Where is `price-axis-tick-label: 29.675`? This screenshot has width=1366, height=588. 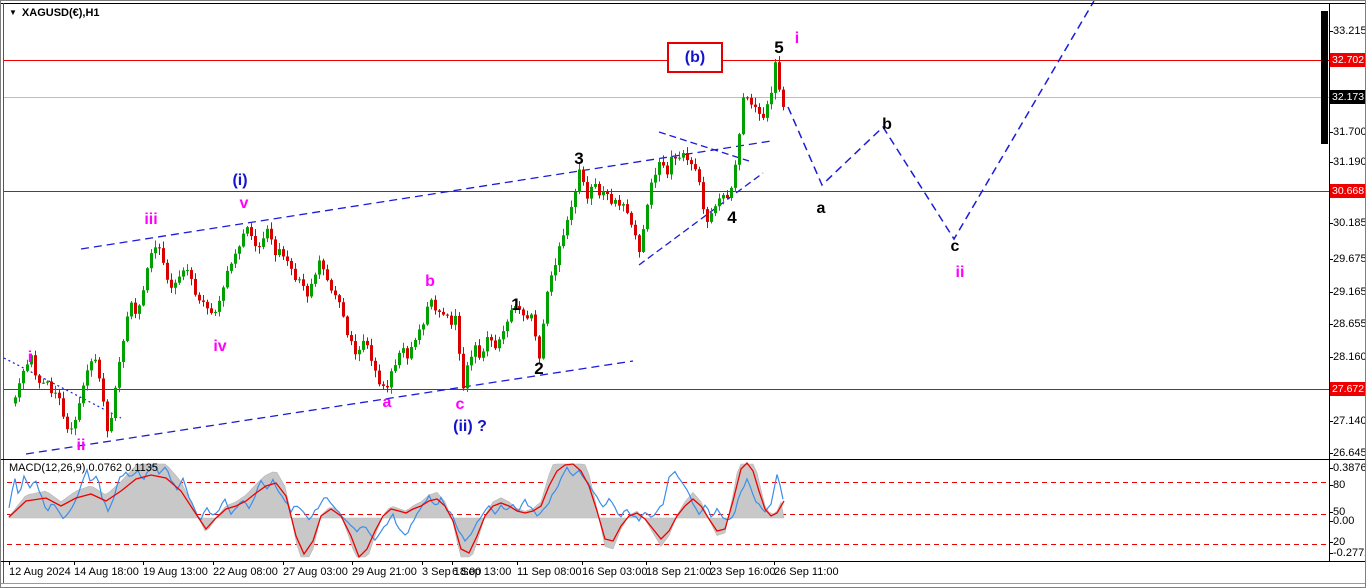
price-axis-tick-label: 29.675 is located at coordinates (1349, 259).